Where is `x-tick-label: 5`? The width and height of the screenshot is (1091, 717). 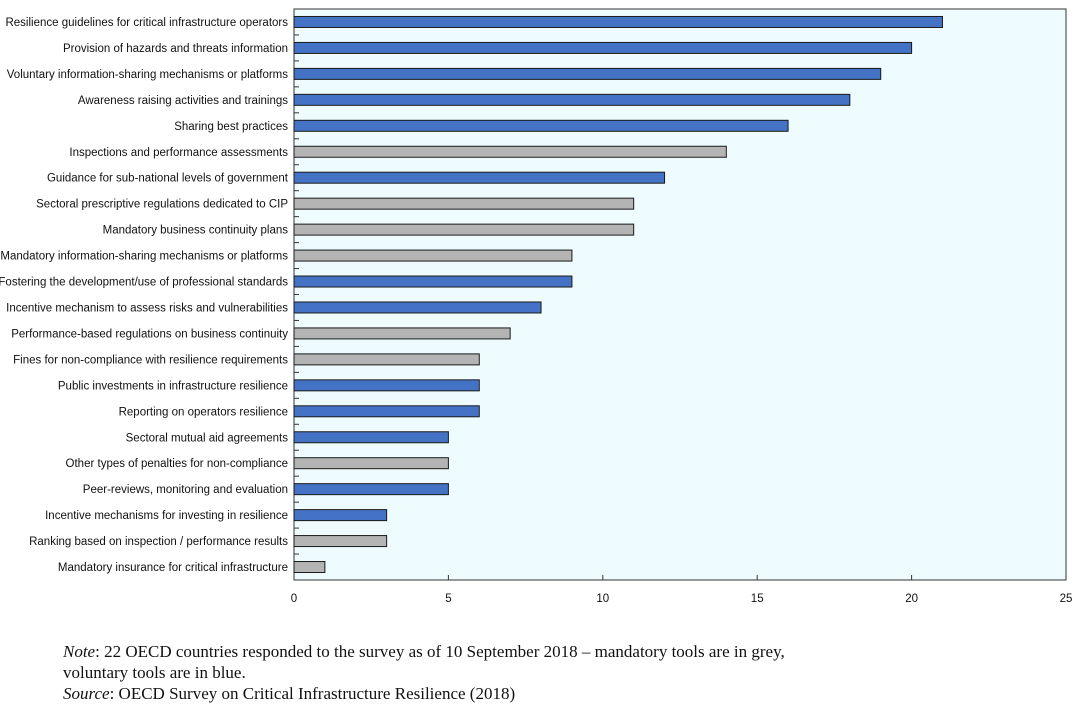 x-tick-label: 5 is located at coordinates (448, 599).